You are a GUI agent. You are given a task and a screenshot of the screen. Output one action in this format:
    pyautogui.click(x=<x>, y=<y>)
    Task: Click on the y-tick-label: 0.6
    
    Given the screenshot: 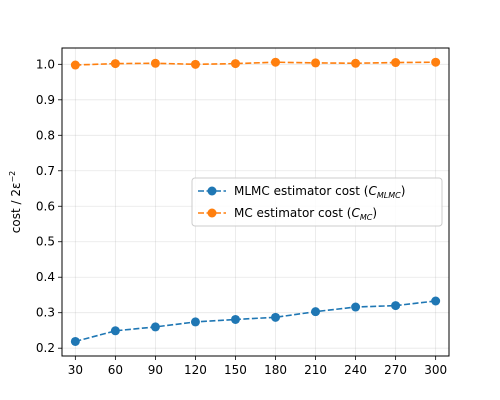 What is the action you would take?
    pyautogui.click(x=45, y=206)
    